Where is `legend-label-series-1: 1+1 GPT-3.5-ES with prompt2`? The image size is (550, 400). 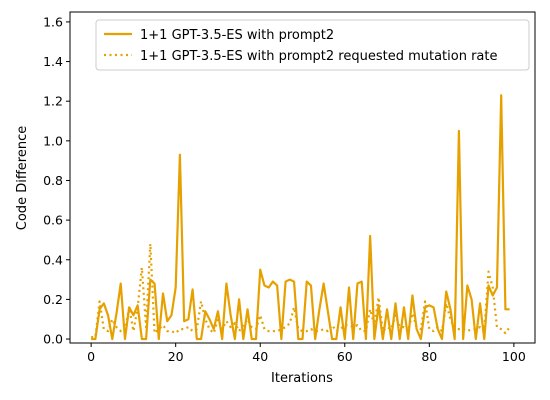 legend-label-series-1: 1+1 GPT-3.5-ES with prompt2 is located at coordinates (237, 35).